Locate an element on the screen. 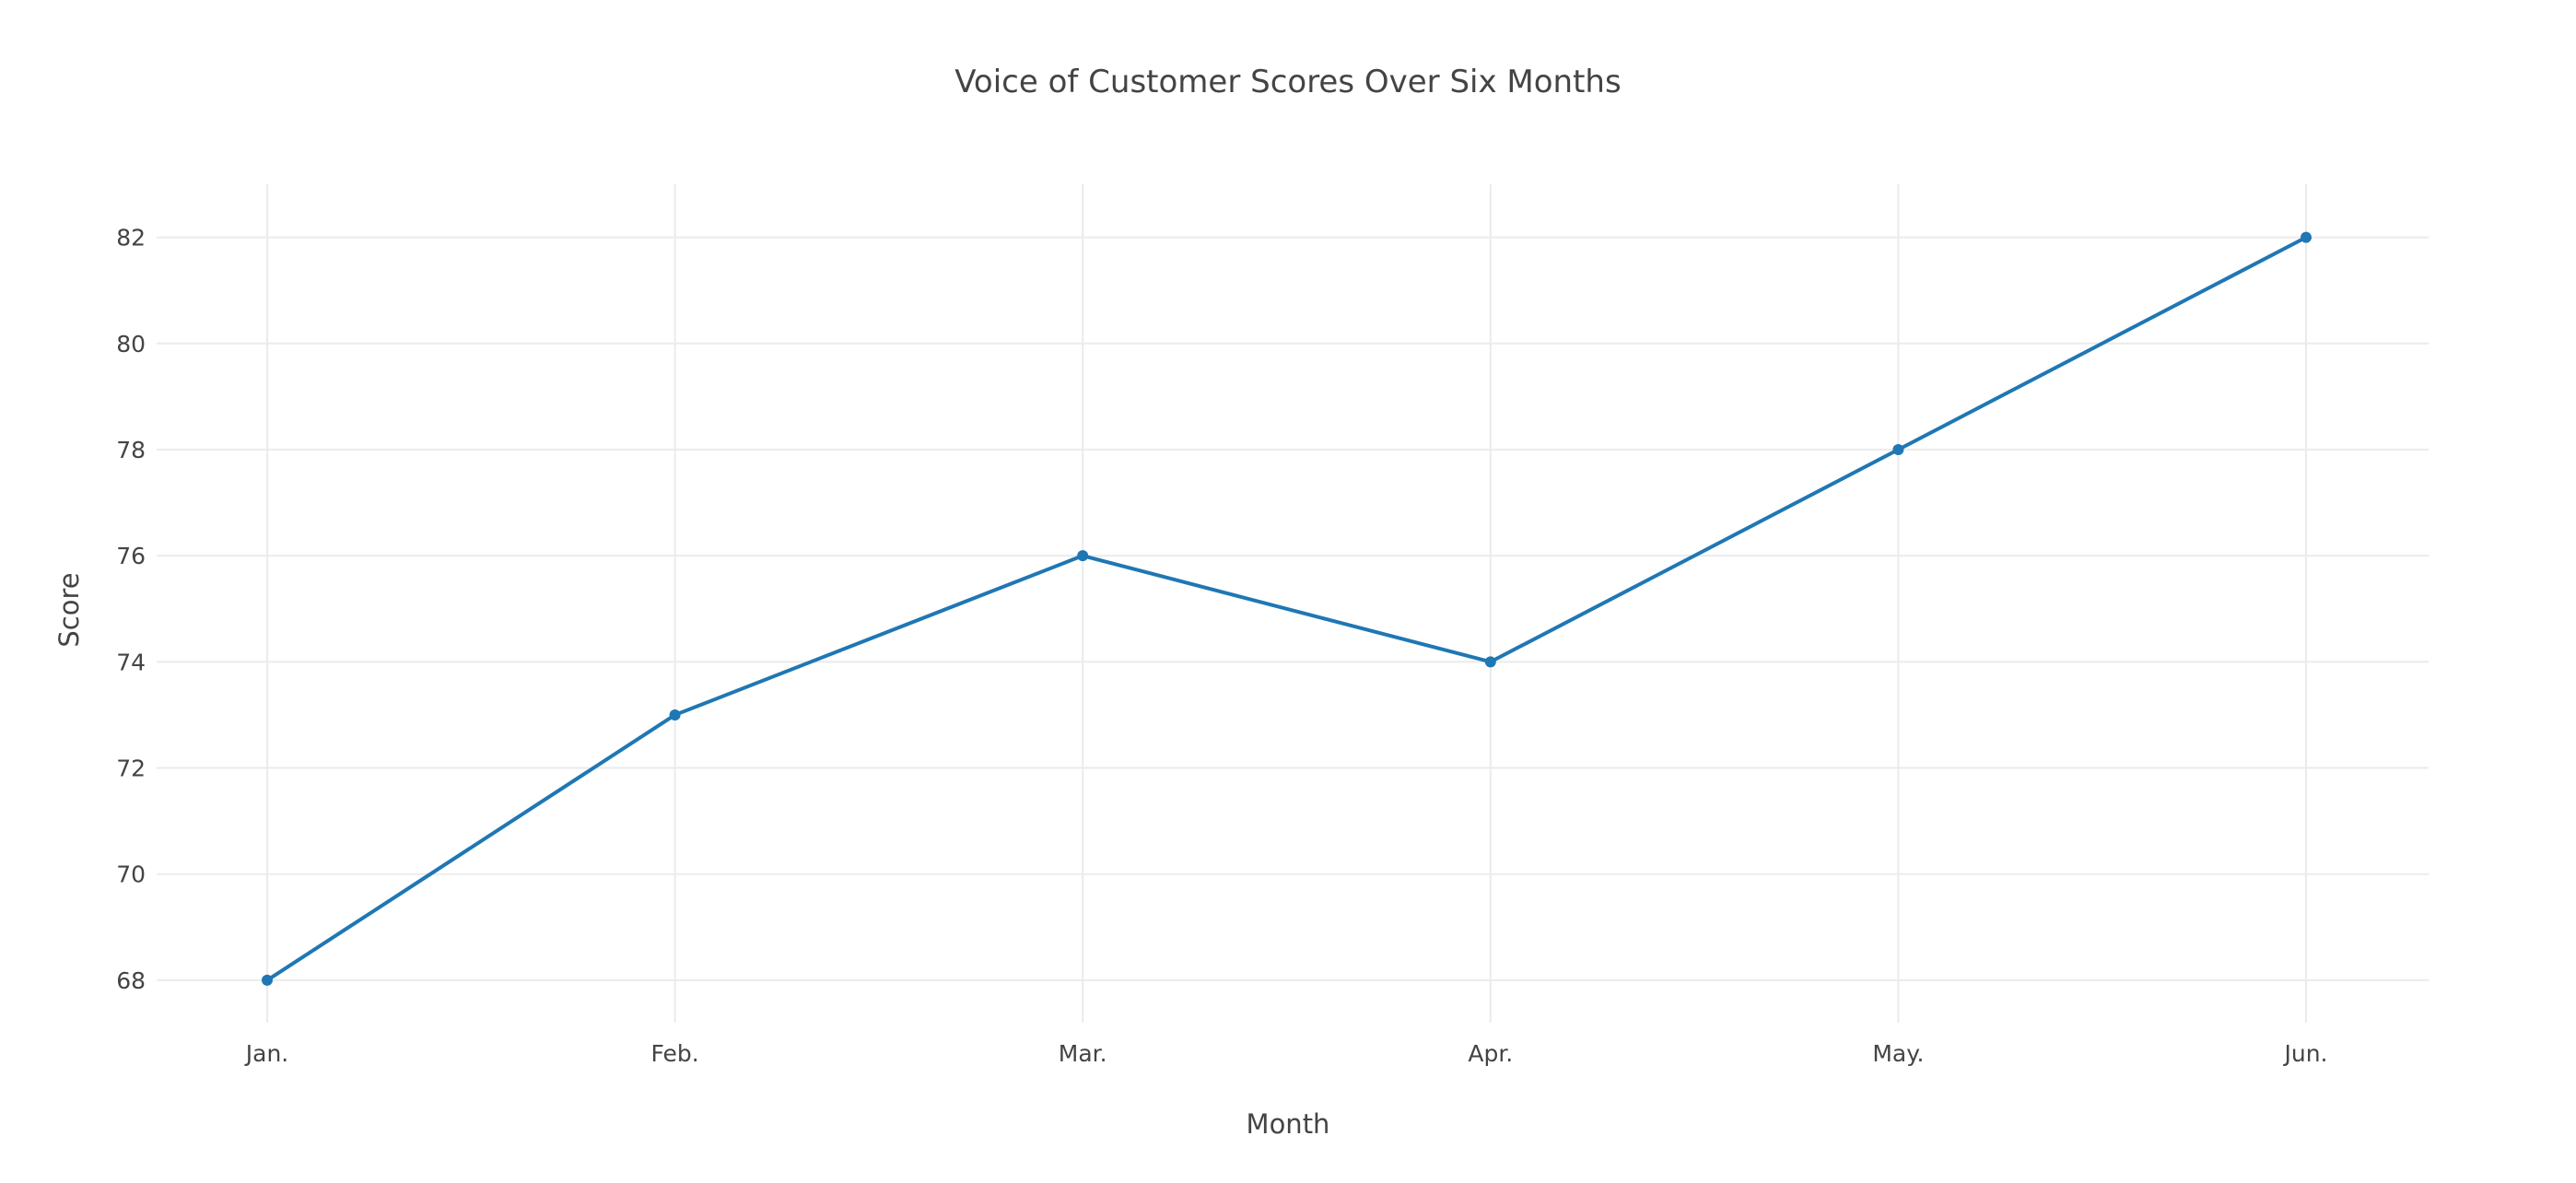  y-tick-label: 76 is located at coordinates (131, 556).